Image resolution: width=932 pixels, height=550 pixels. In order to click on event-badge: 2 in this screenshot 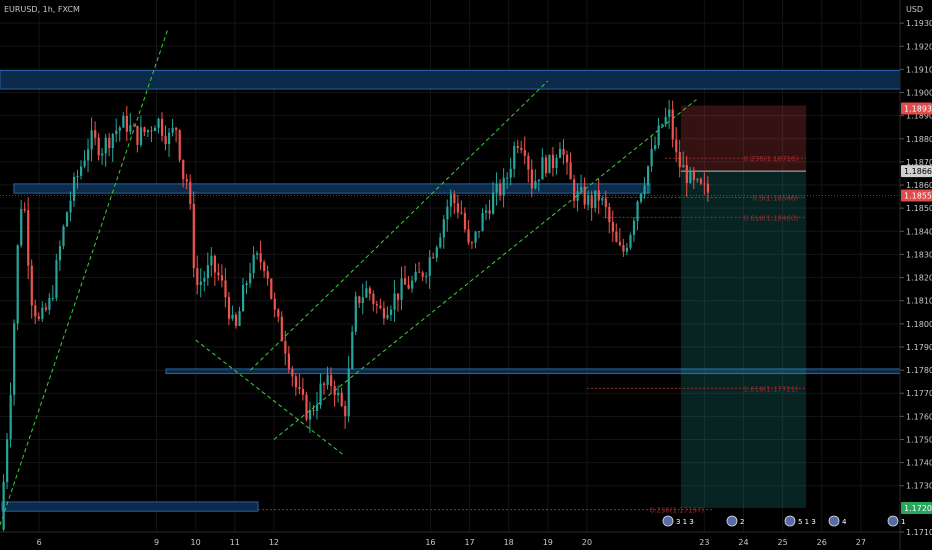, I will do `click(735, 521)`.